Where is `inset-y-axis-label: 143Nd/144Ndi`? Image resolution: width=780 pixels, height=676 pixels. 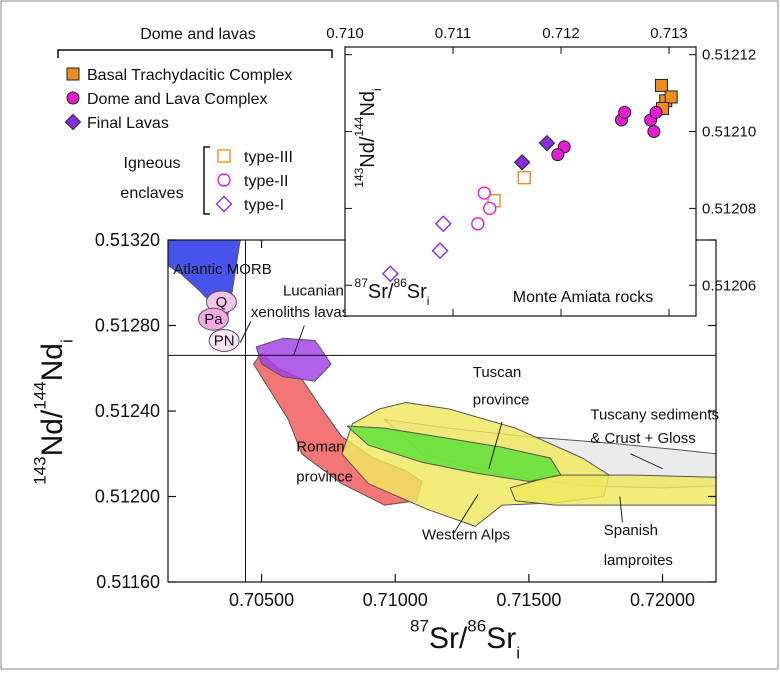
inset-y-axis-label: 143Nd/144Ndi is located at coordinates (368, 137).